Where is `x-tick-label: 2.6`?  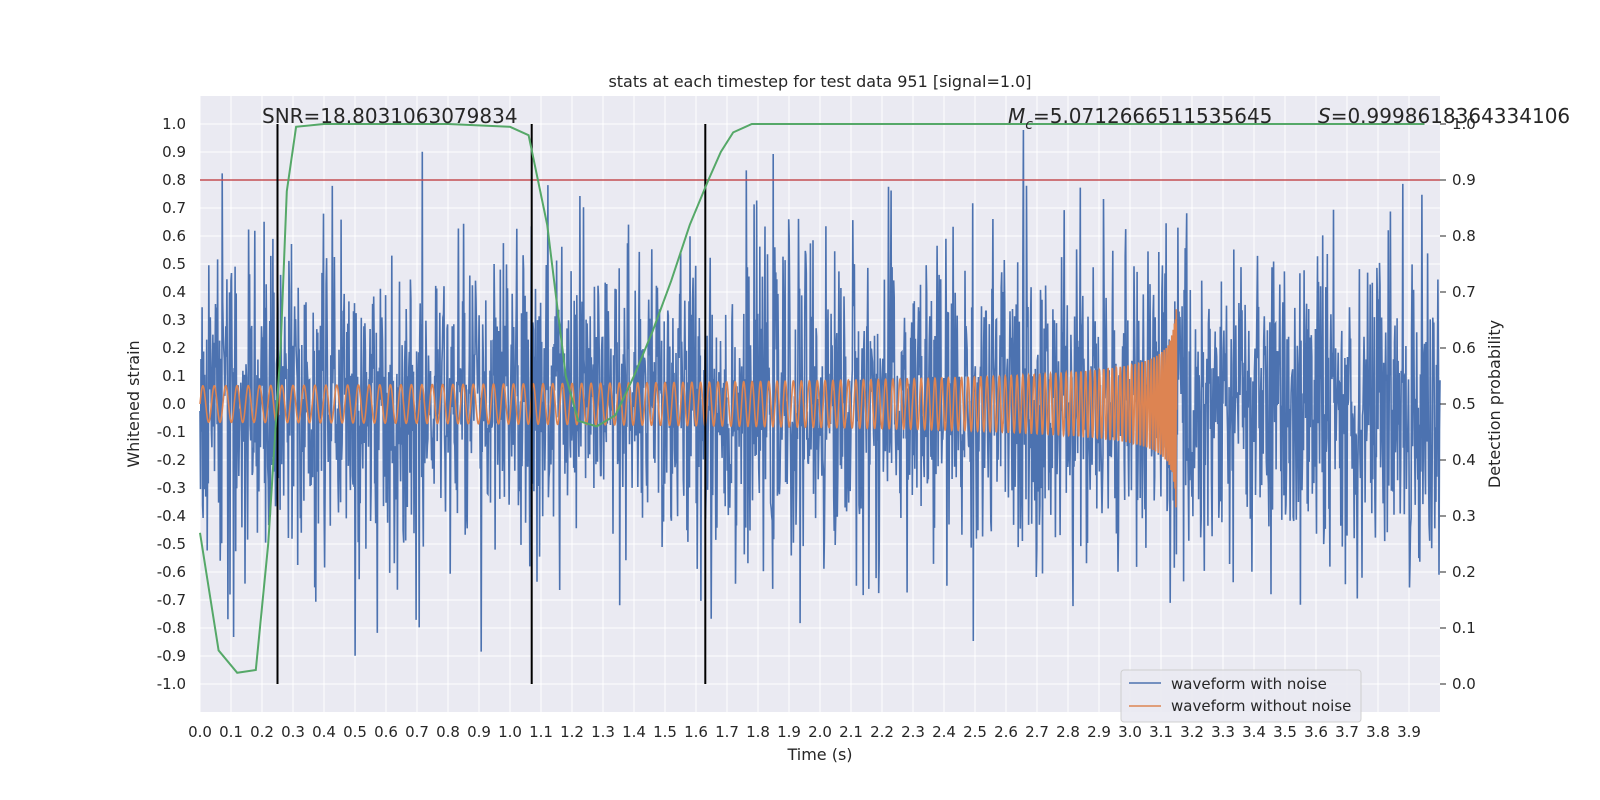
x-tick-label: 2.6 is located at coordinates (1006, 732).